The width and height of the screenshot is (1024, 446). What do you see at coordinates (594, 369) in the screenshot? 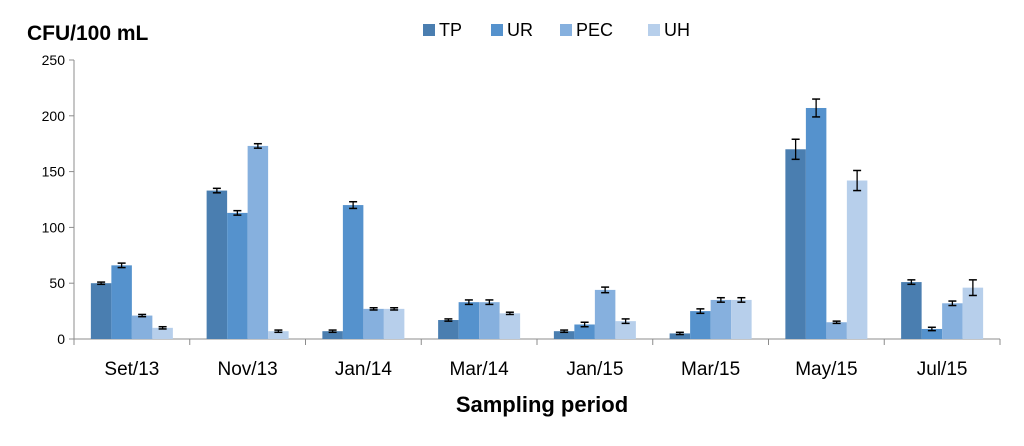
I see `x-category-label: Jan/15` at bounding box center [594, 369].